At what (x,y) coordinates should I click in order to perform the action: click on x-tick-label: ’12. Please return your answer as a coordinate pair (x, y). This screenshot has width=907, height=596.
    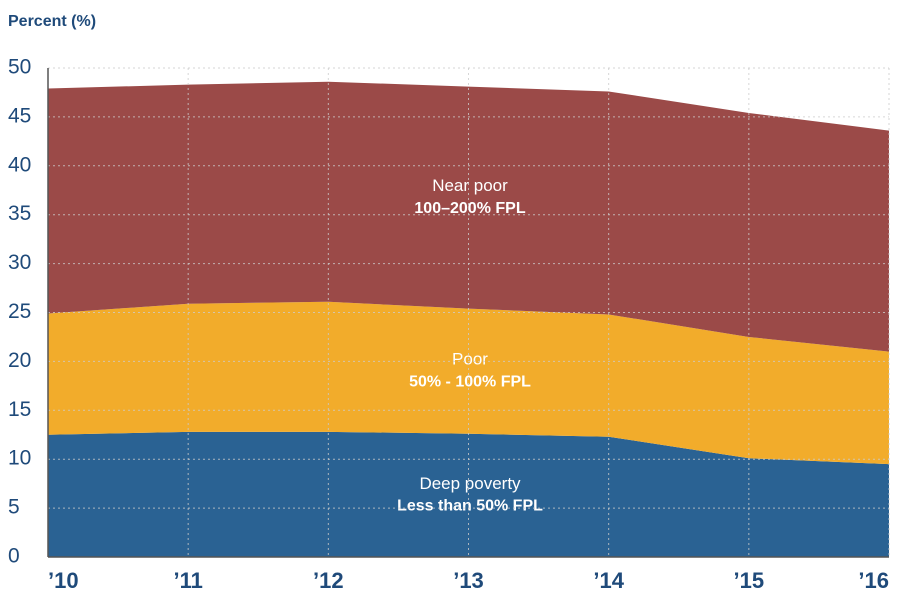
    Looking at the image, I should click on (328, 580).